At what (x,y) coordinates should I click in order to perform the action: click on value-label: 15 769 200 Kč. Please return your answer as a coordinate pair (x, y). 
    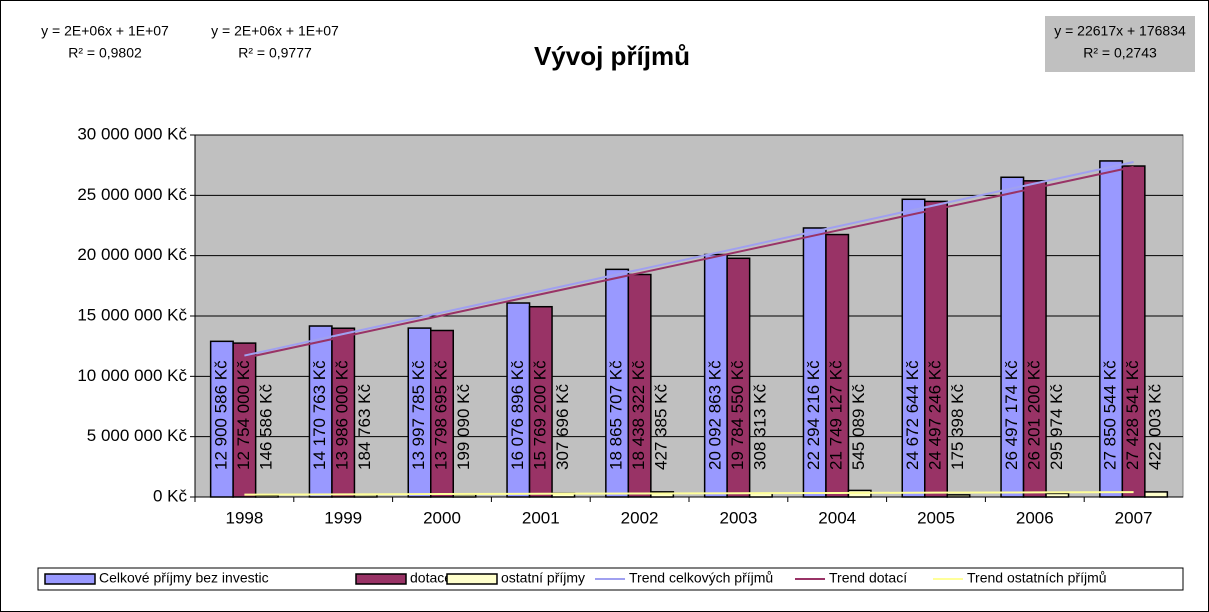
    Looking at the image, I should click on (539, 415).